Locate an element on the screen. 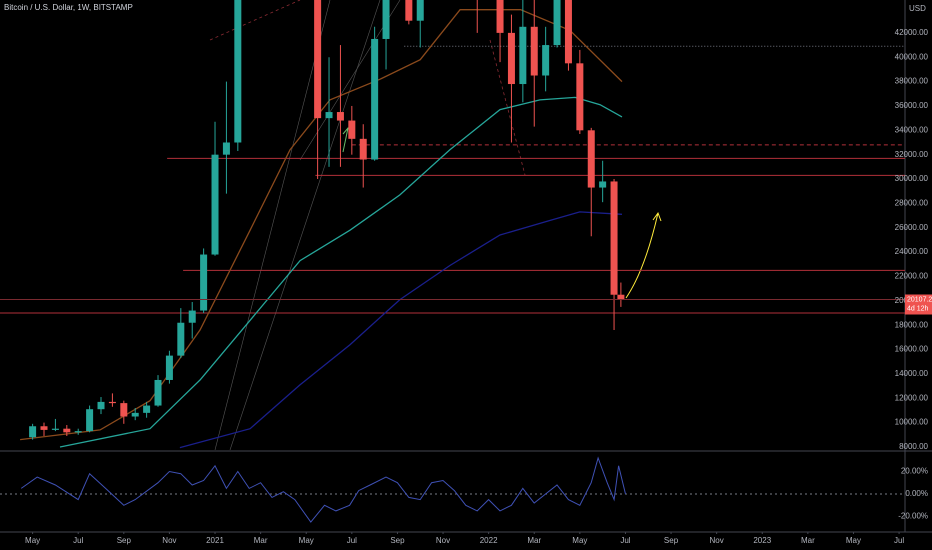  y-tick-label: 0.00% is located at coordinates (916, 493).